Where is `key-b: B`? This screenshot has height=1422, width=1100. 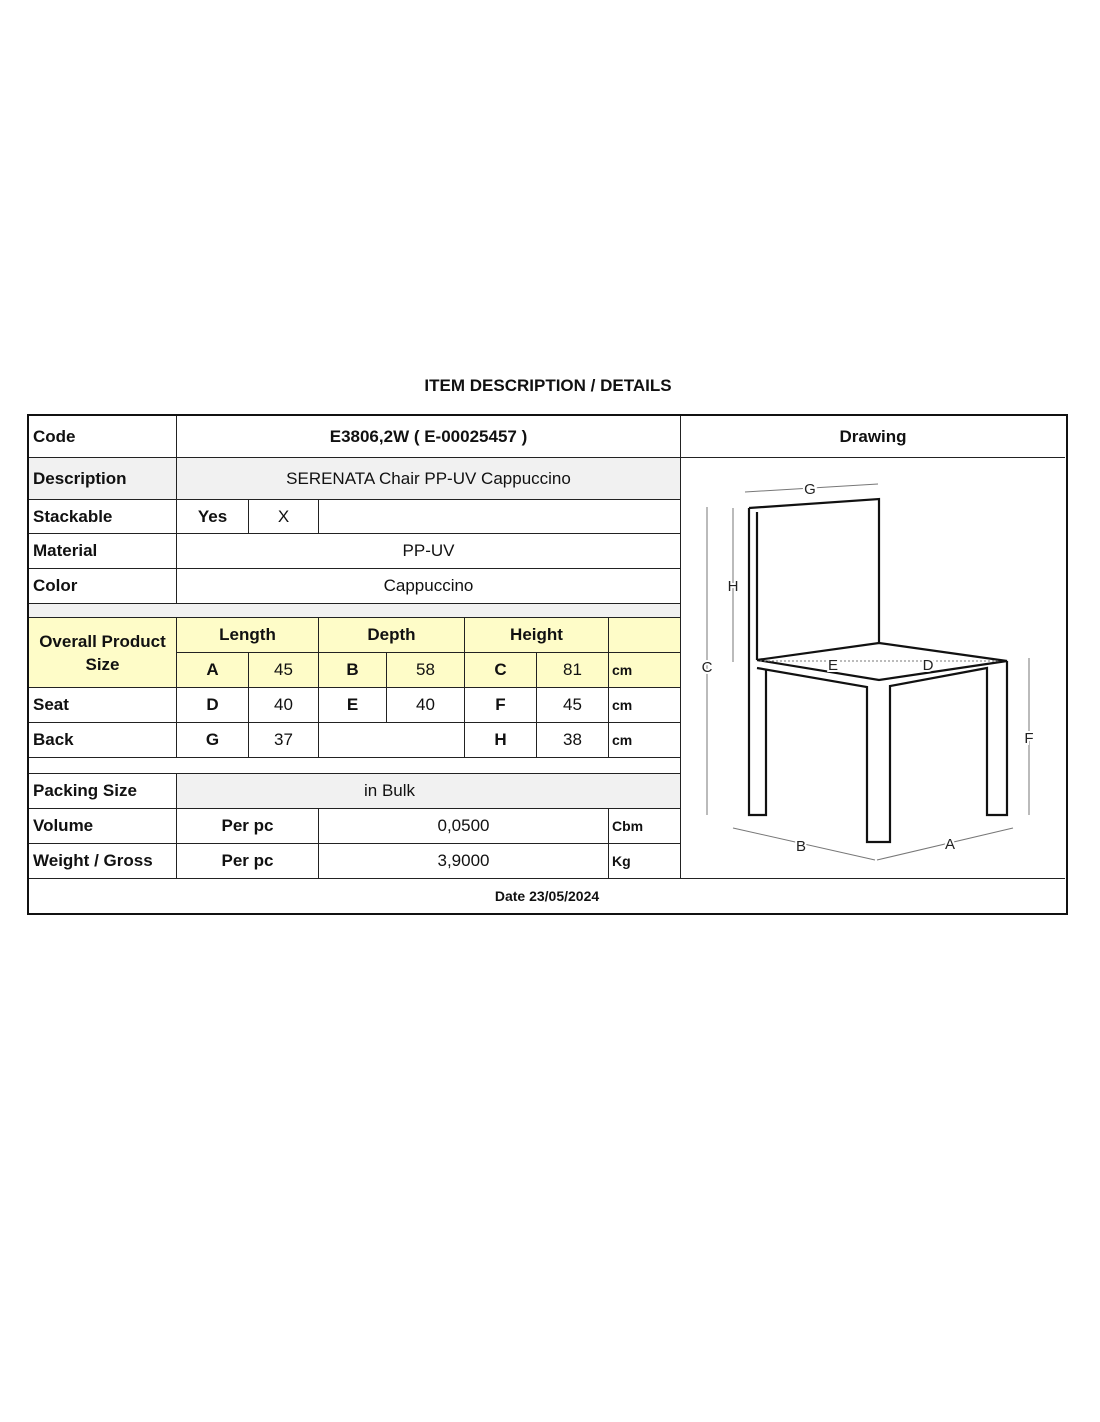
key-b: B is located at coordinates (353, 670).